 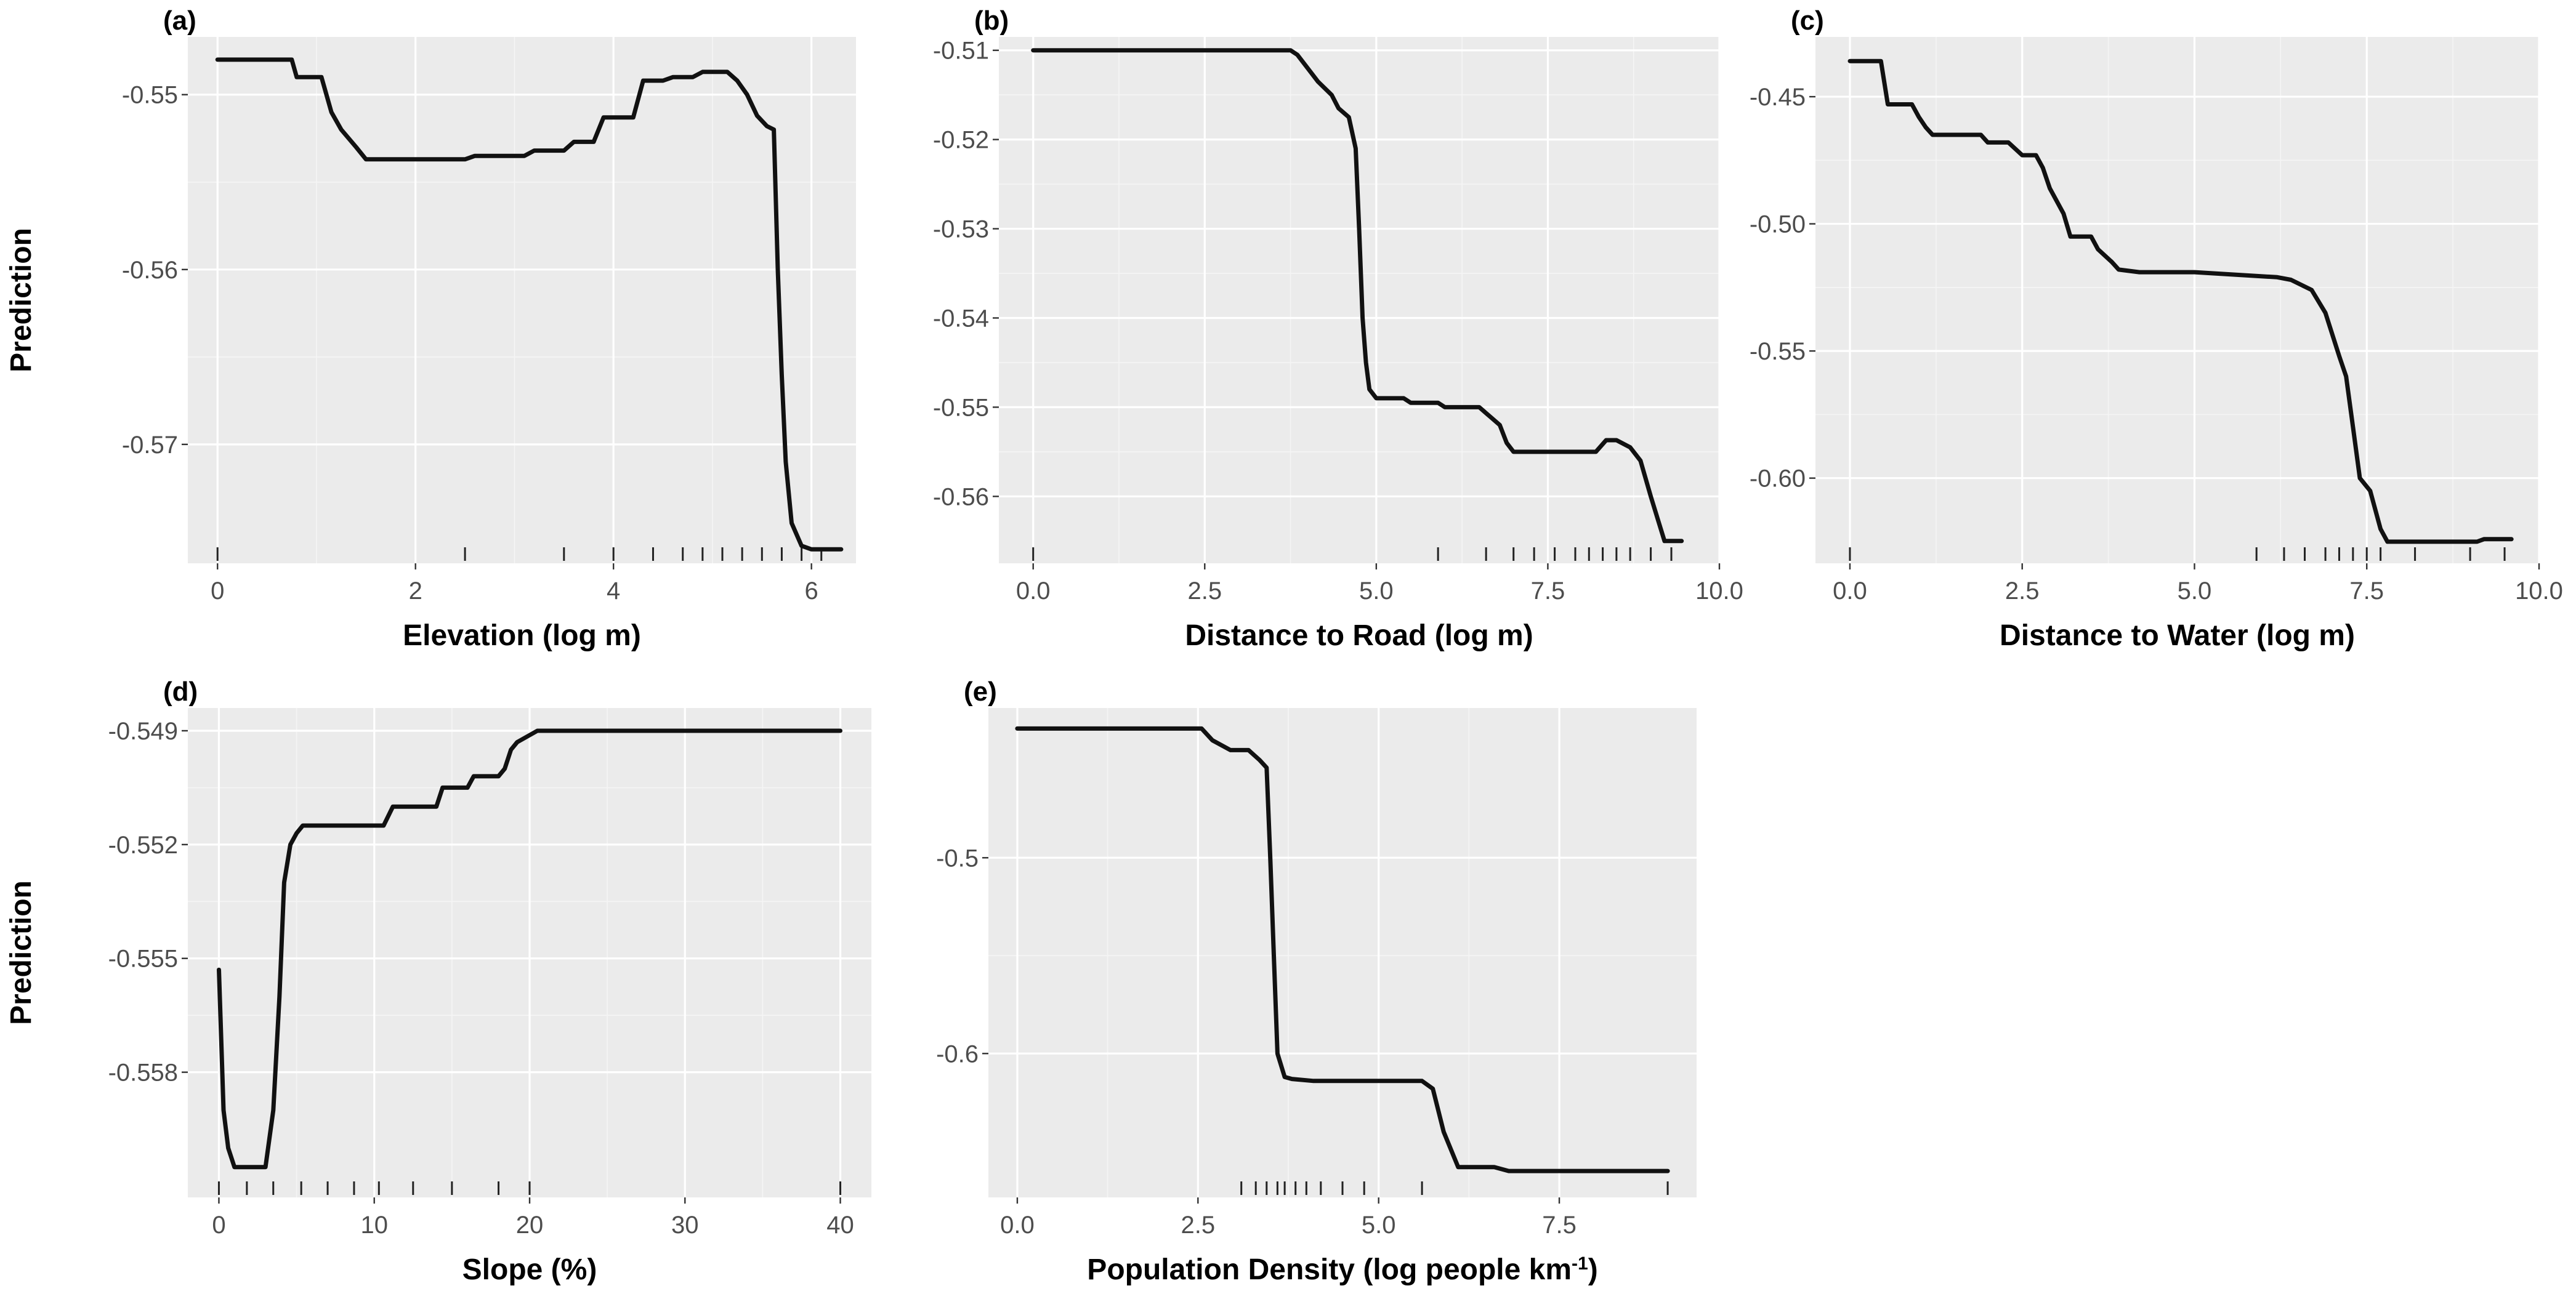 I want to click on y-tick-label: -0.51, so click(x=961, y=51).